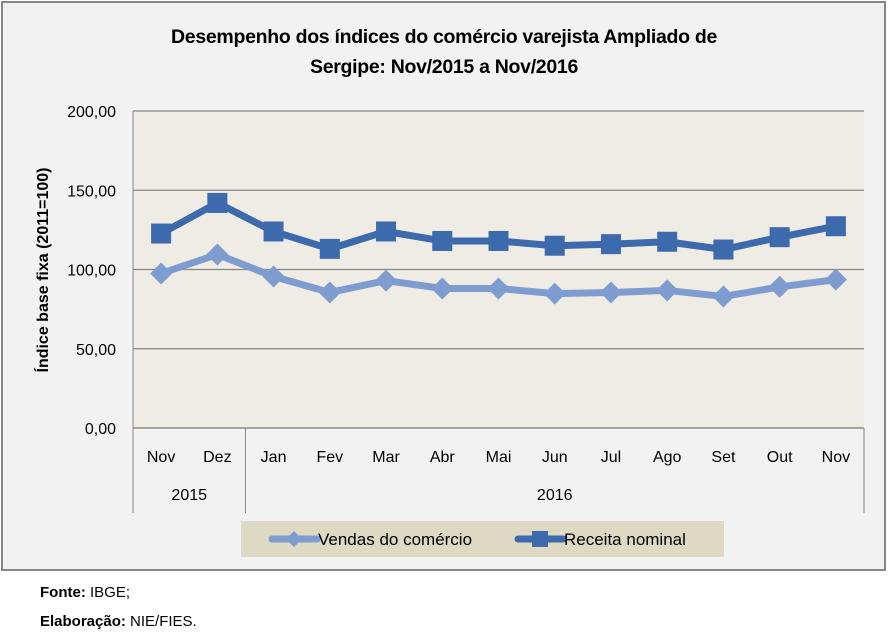 This screenshot has width=888, height=644. What do you see at coordinates (329, 457) in the screenshot?
I see `x-tick-label: Fev` at bounding box center [329, 457].